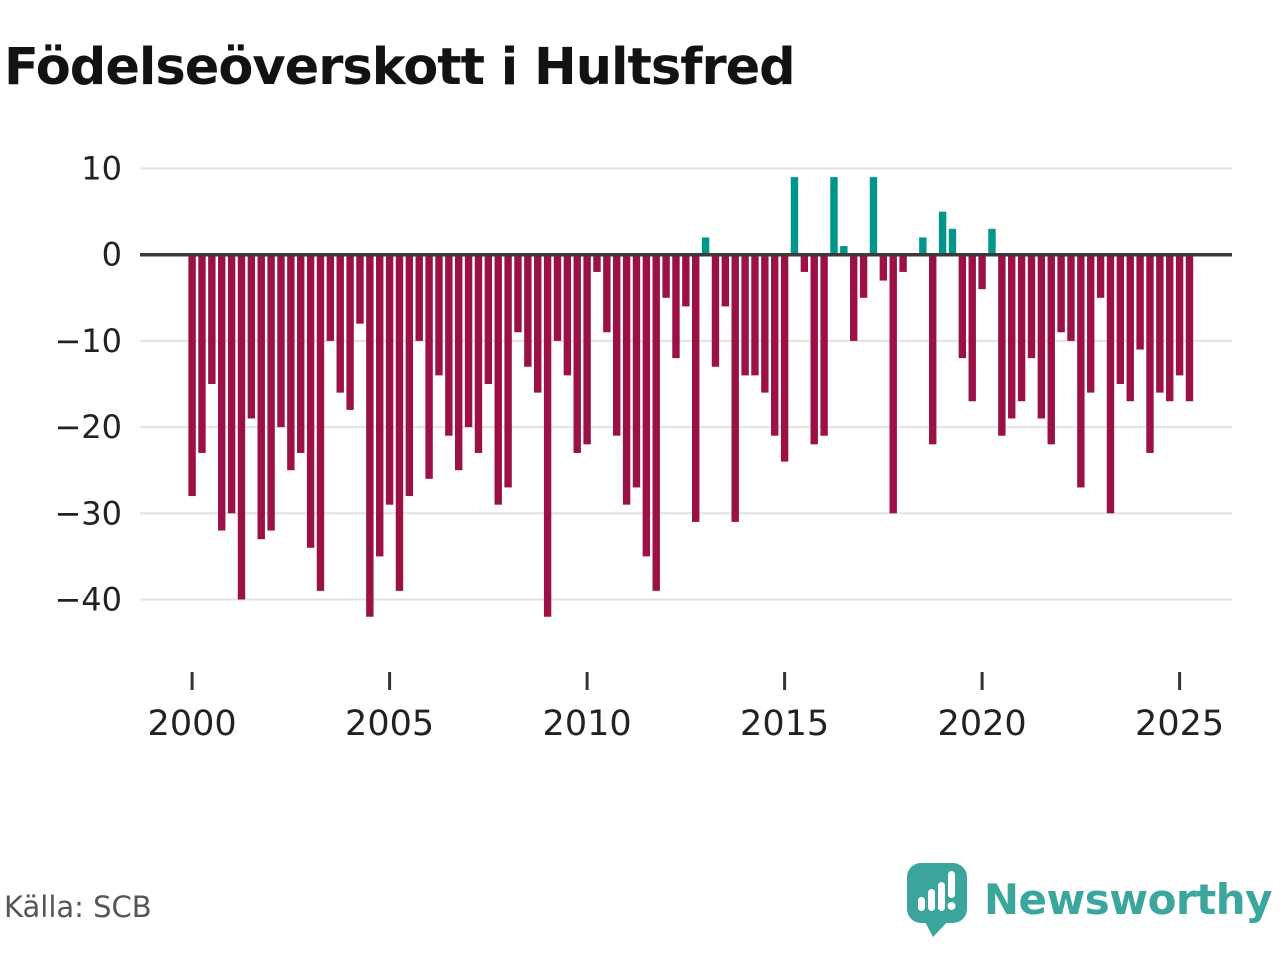  What do you see at coordinates (88, 600) in the screenshot?
I see `y-tick-label: −40` at bounding box center [88, 600].